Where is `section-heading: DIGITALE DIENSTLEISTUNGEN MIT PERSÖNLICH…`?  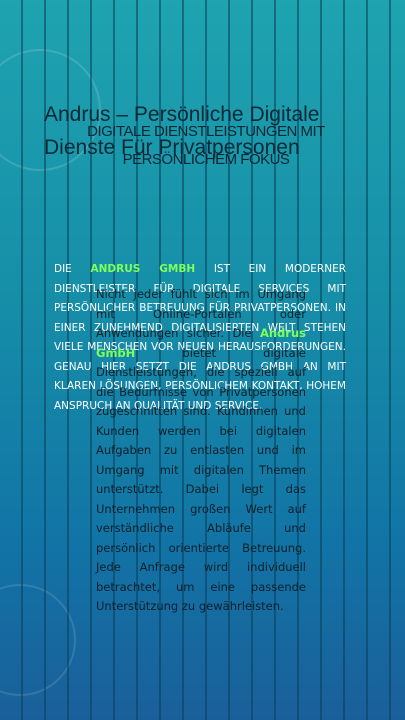
section-heading: DIGITALE DIENSTLEISTUNGEN MIT PERSÖNLICH… is located at coordinates (206, 145).